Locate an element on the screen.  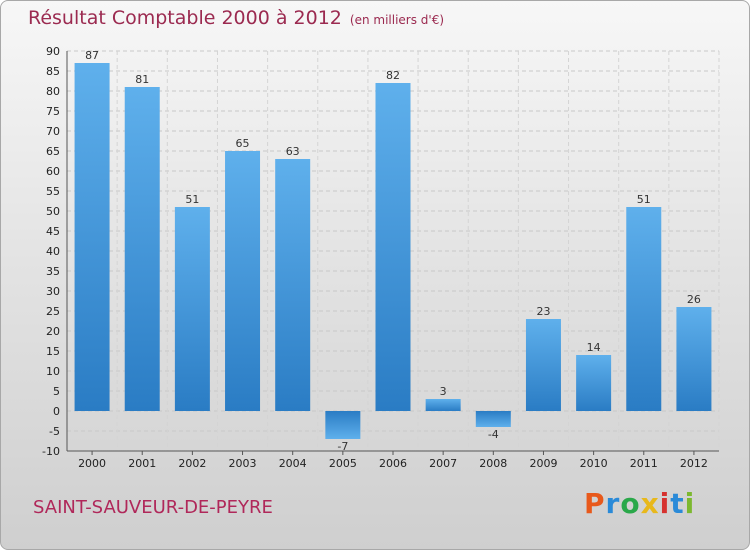
chart-subtitle: (en milliers d'€) is located at coordinates (397, 20).